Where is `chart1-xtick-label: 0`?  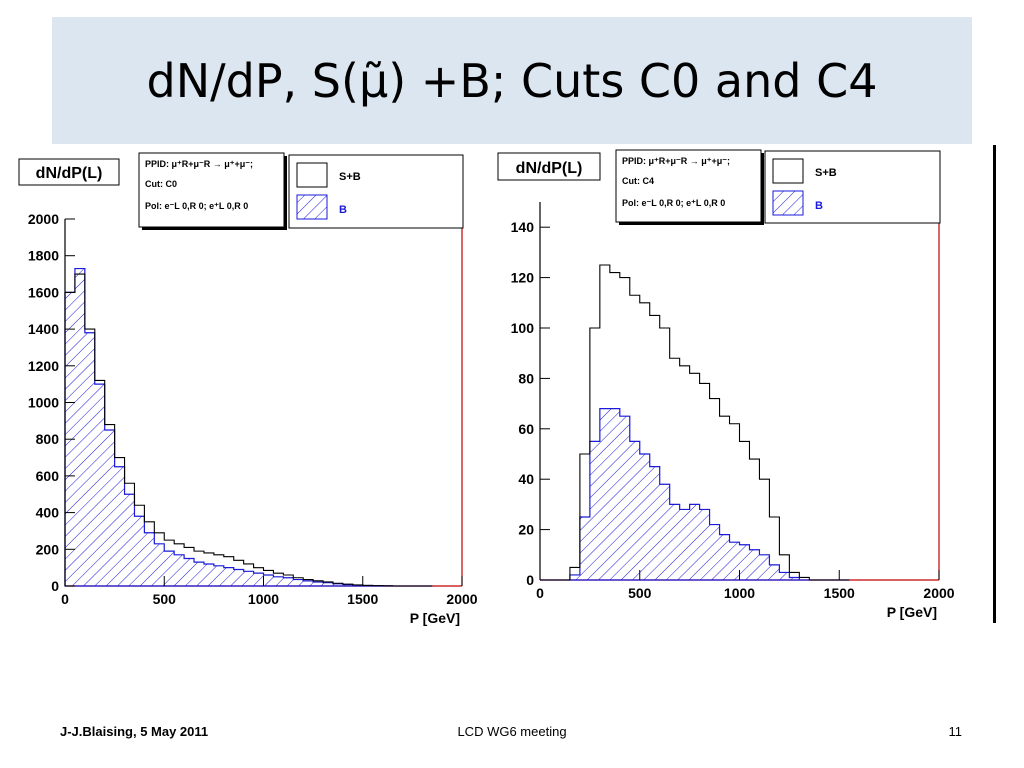
chart1-xtick-label: 0 is located at coordinates (65, 599).